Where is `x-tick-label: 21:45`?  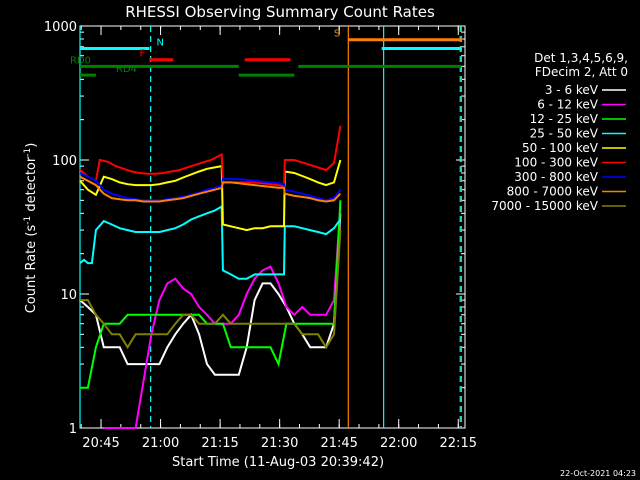
x-tick-label: 21:45 is located at coordinates (338, 443).